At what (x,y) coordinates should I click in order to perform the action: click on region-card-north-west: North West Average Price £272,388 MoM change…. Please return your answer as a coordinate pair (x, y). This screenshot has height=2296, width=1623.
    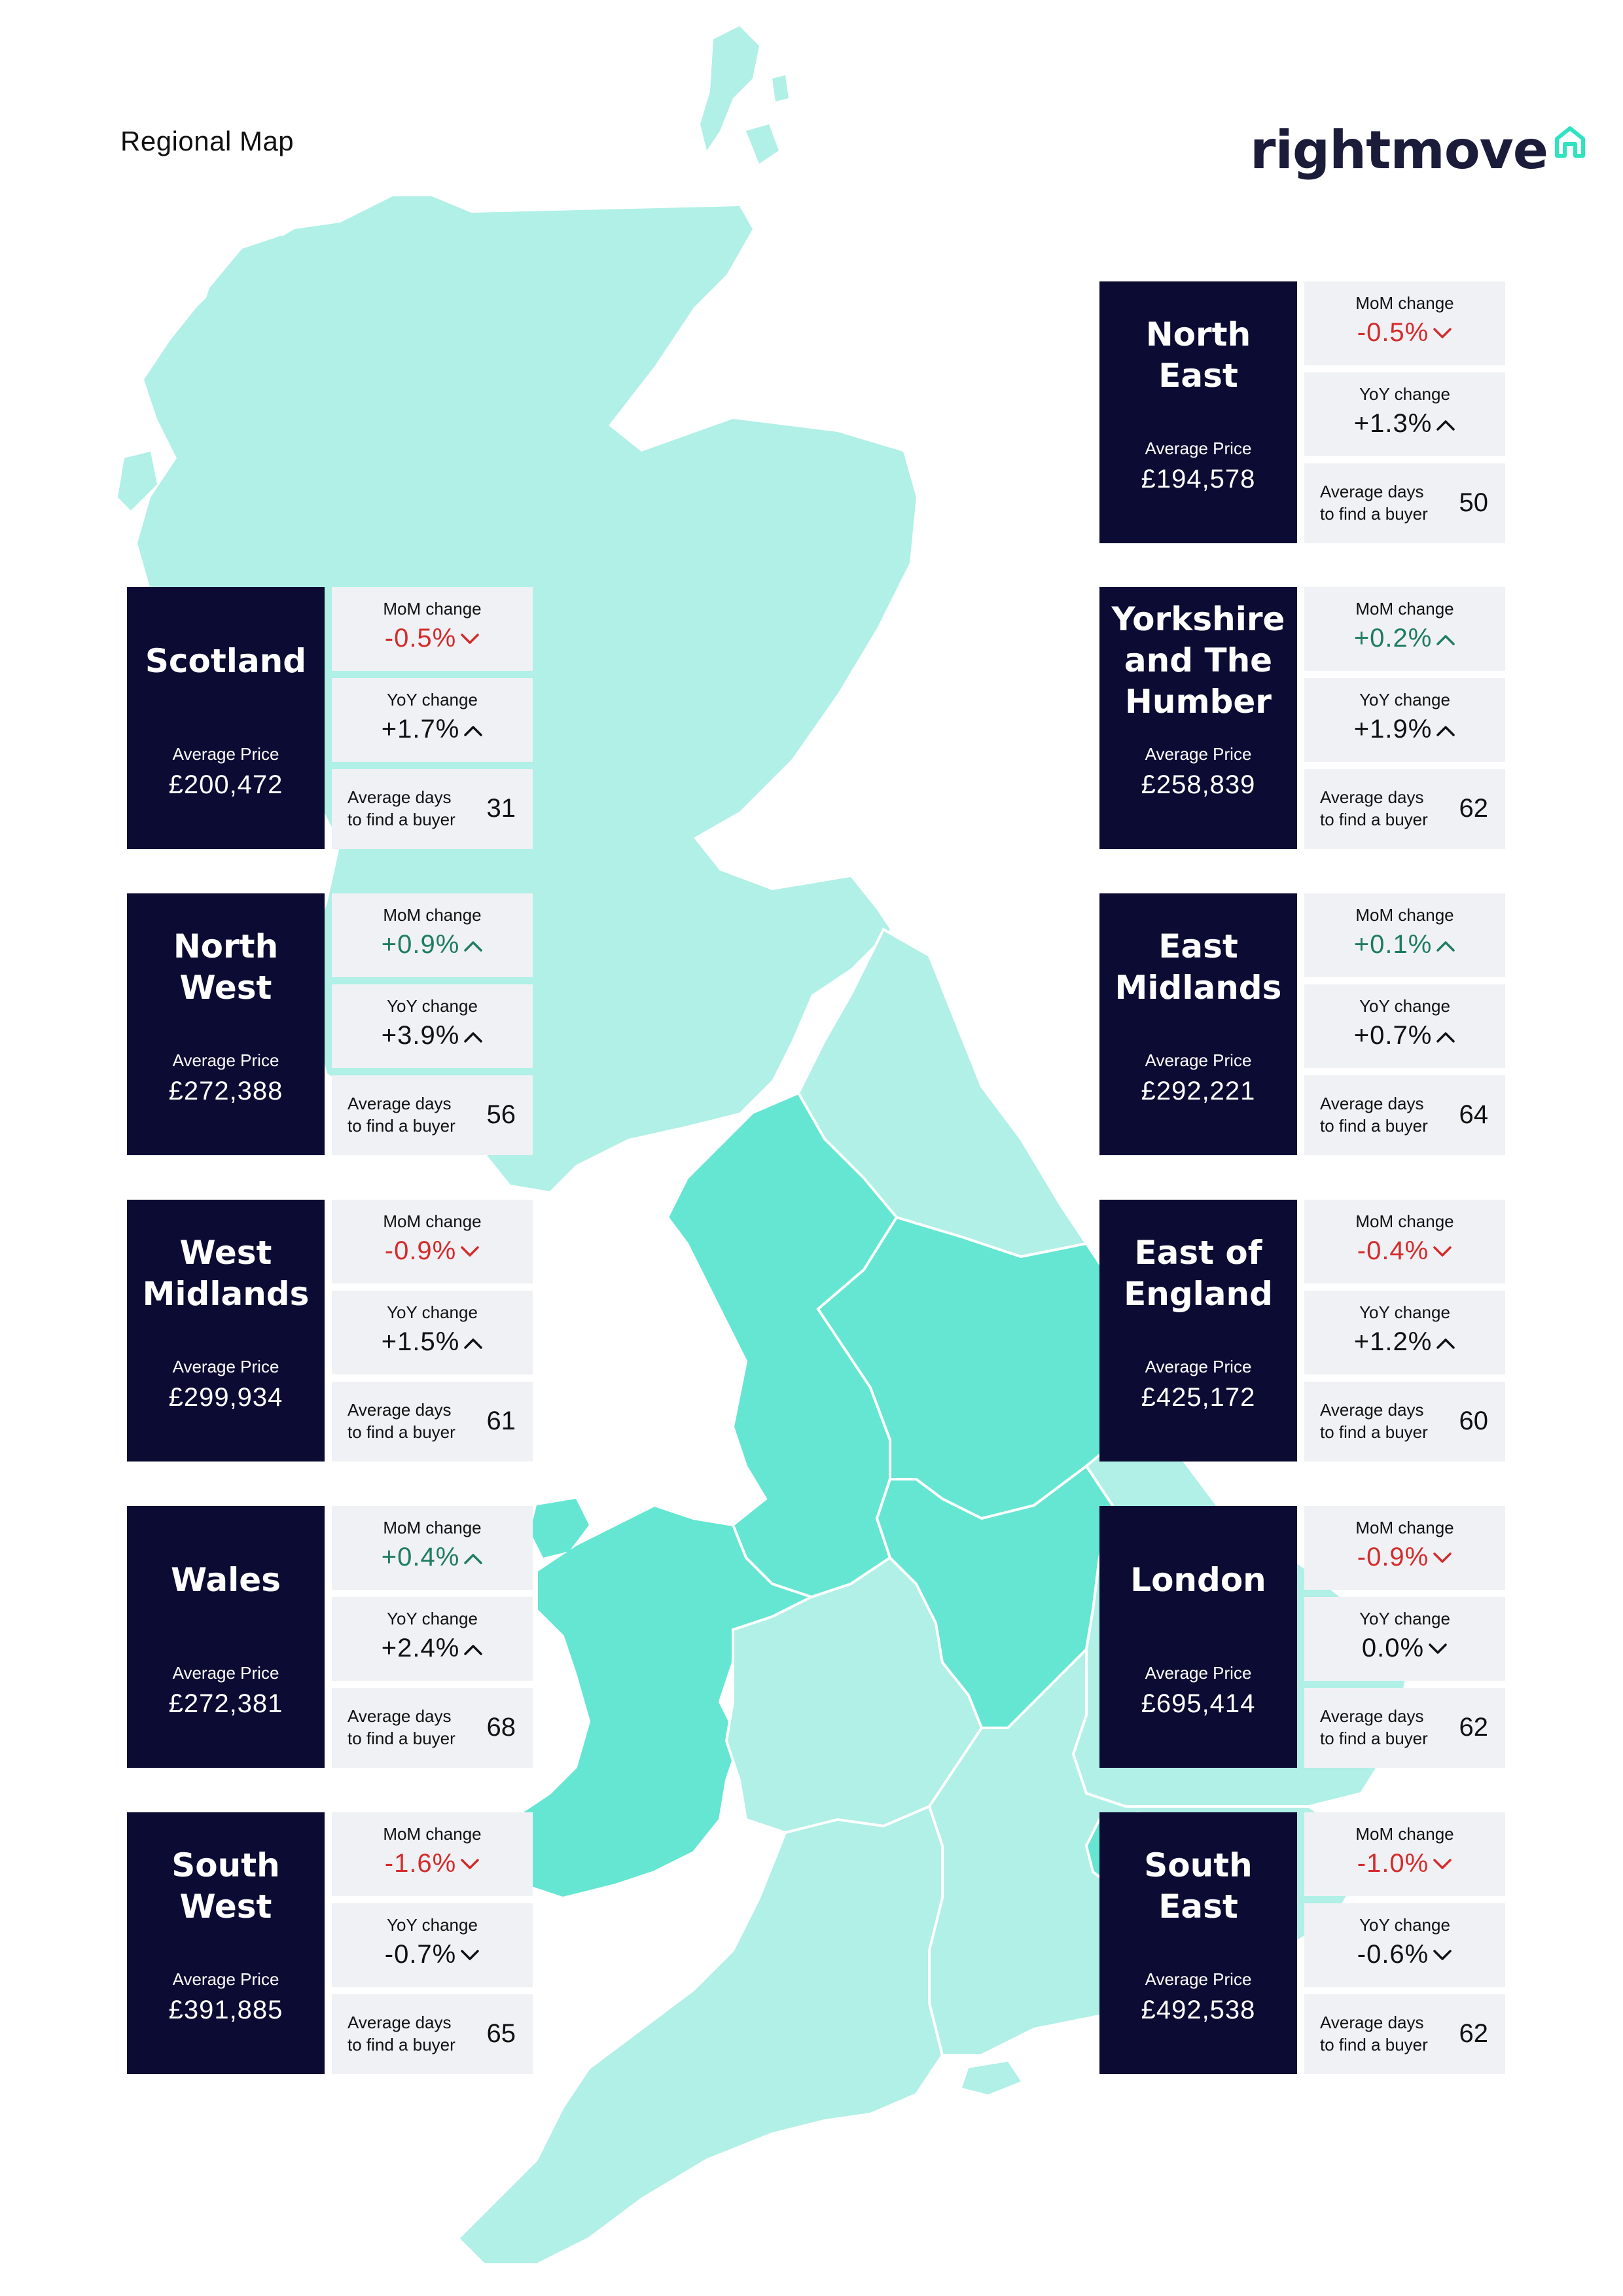
    Looking at the image, I should click on (330, 1024).